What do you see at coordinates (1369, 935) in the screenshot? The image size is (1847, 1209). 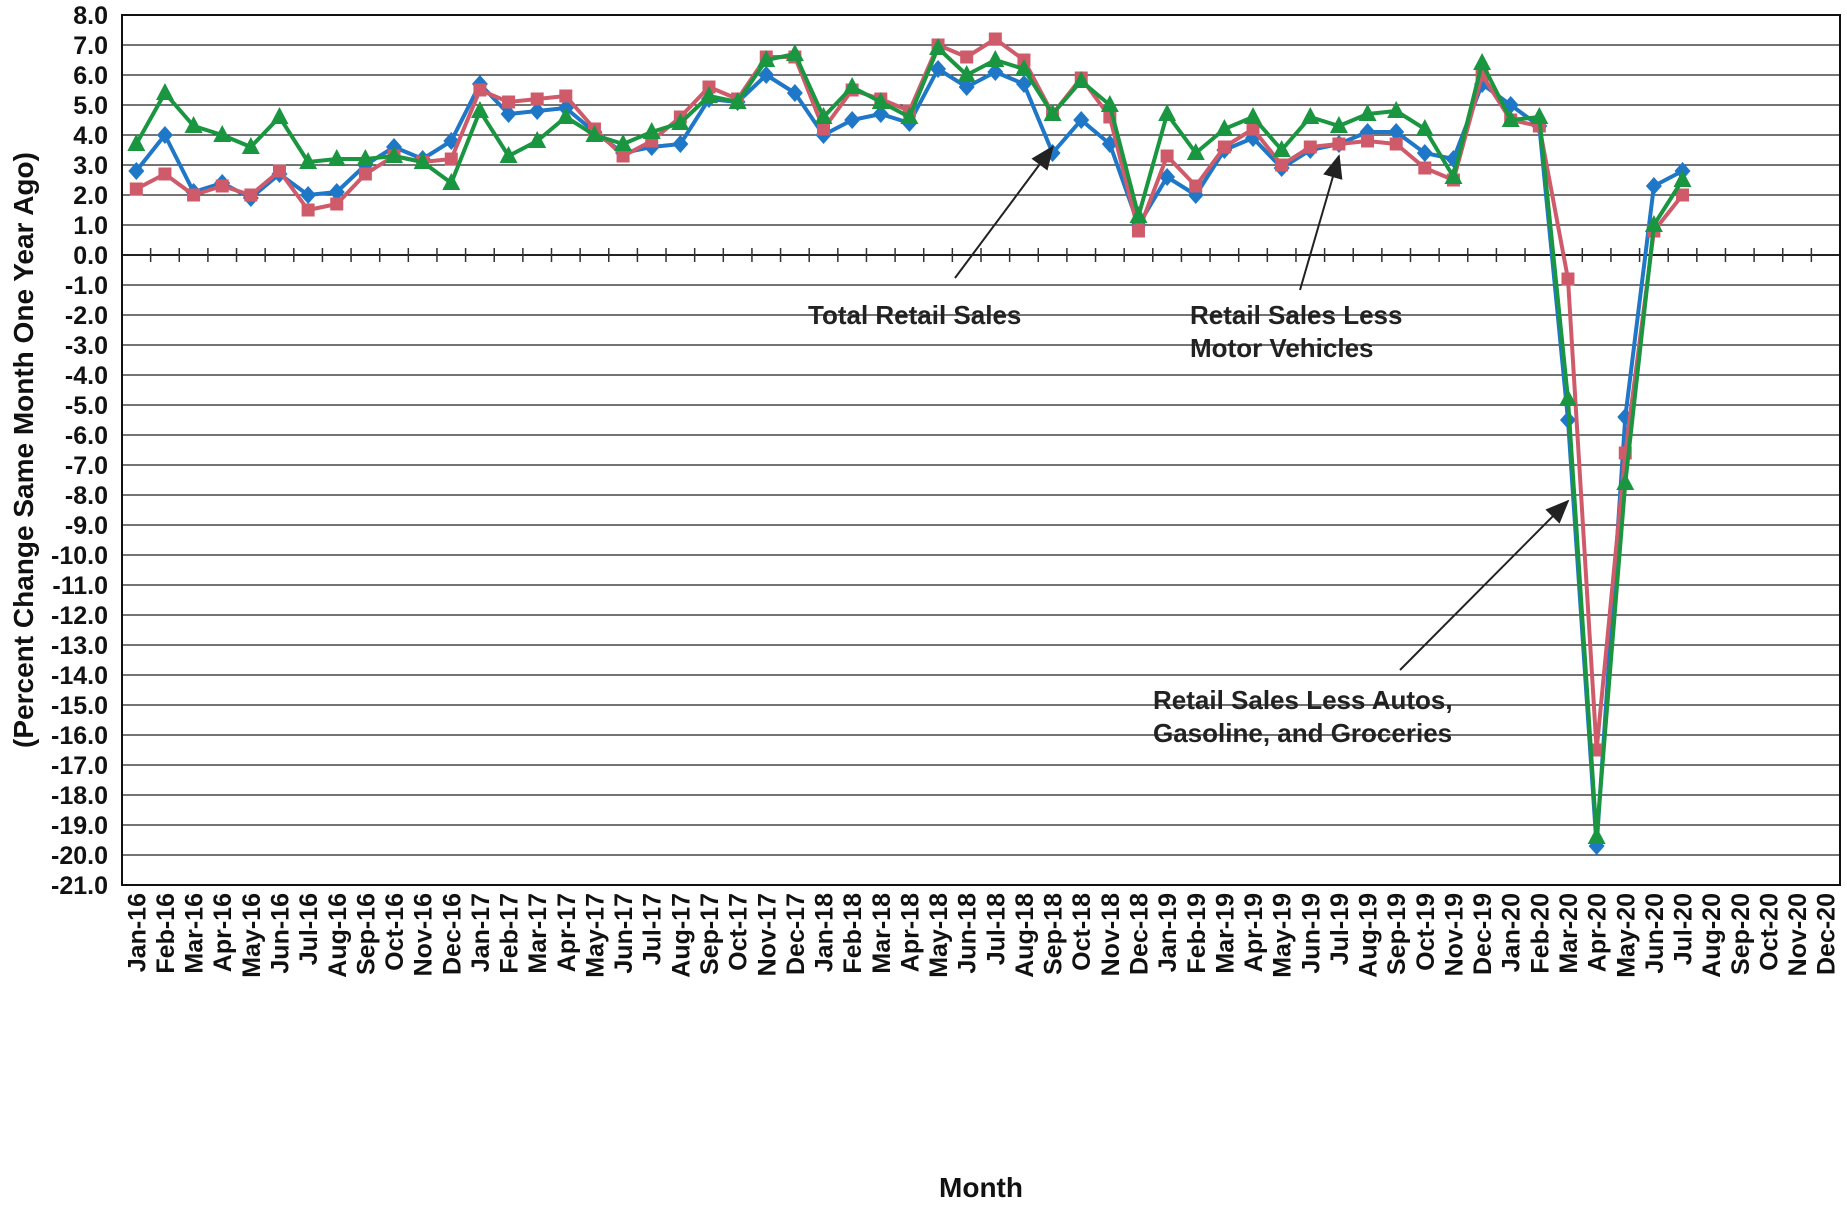 I see `x-tick-label: Aug-19` at bounding box center [1369, 935].